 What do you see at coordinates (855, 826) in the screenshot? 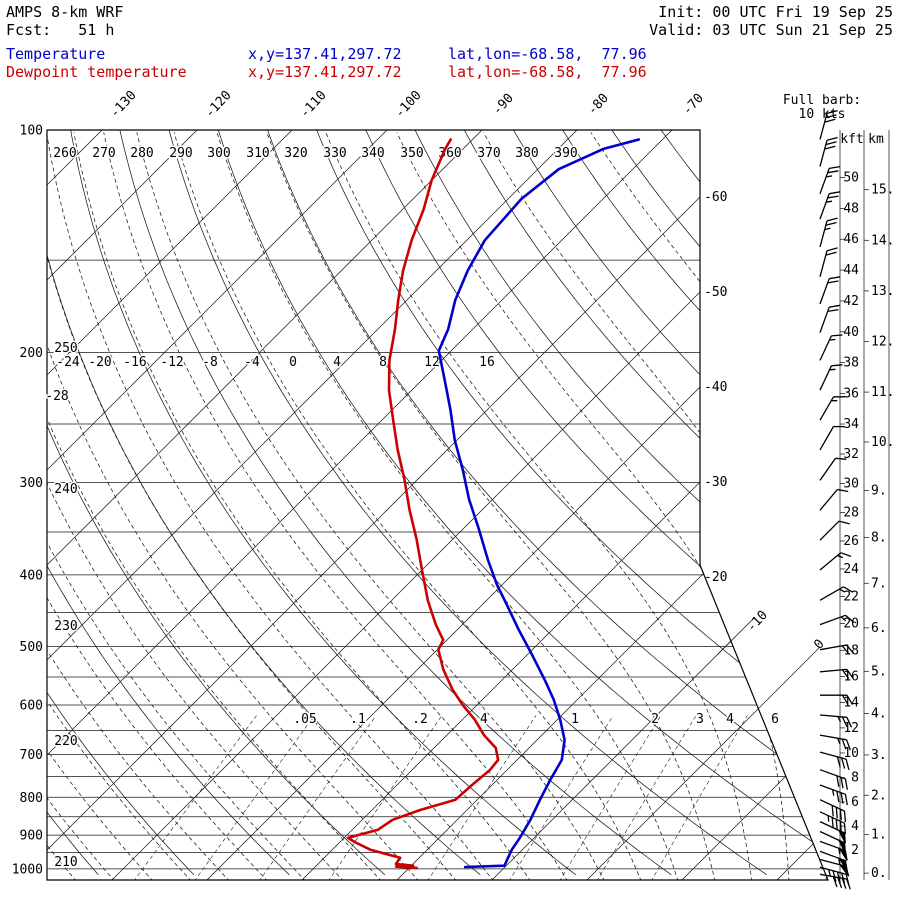
I see `kft-label: 4` at bounding box center [855, 826].